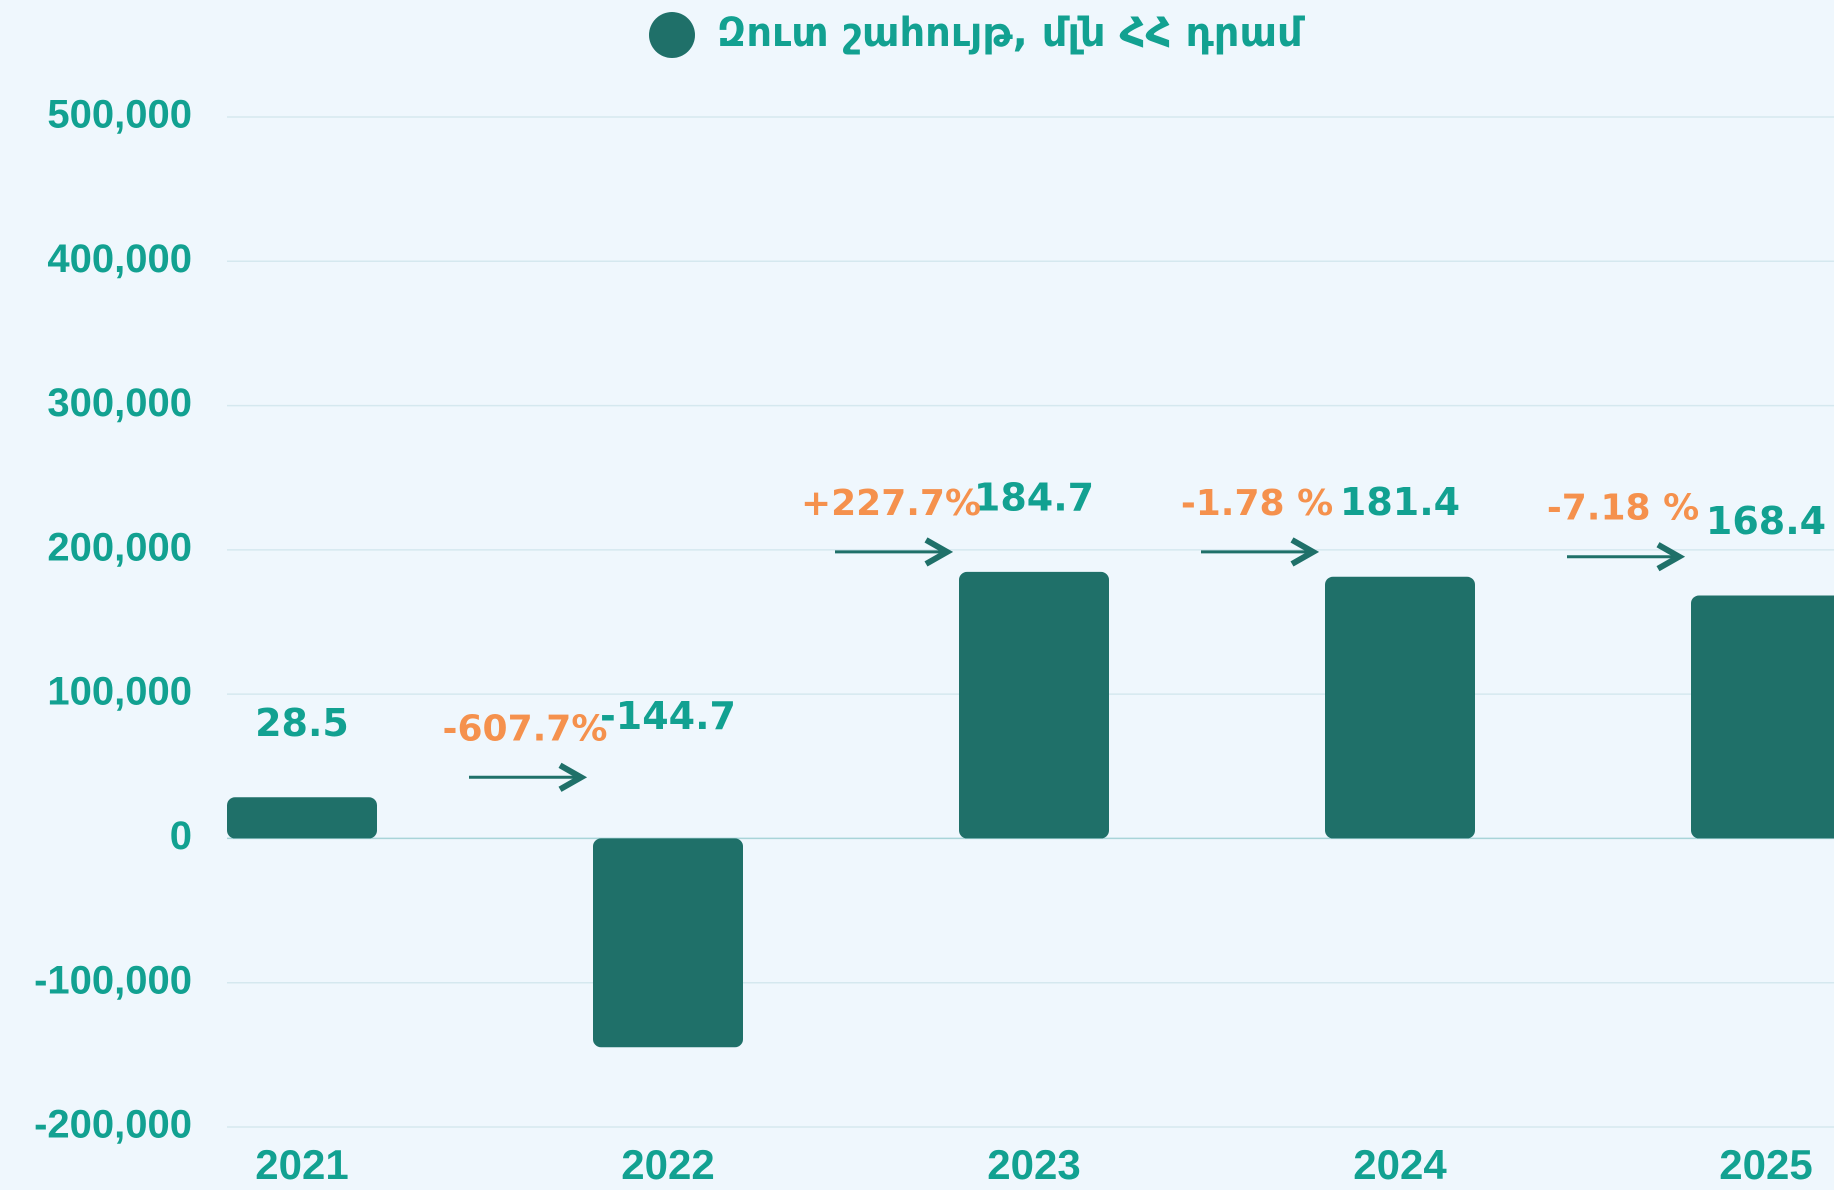  Describe the element at coordinates (119, 547) in the screenshot. I see `y-tick-label: 200,000` at that location.